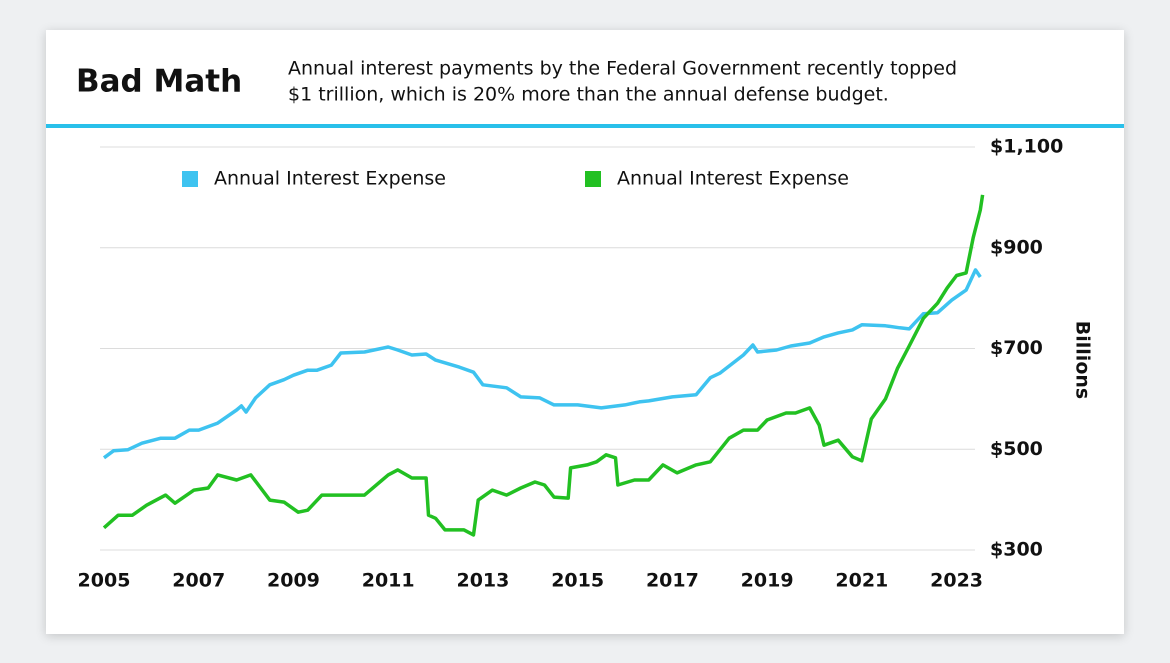 This screenshot has width=1170, height=663. Describe the element at coordinates (1016, 550) in the screenshot. I see `y-tick-label: $300` at that location.